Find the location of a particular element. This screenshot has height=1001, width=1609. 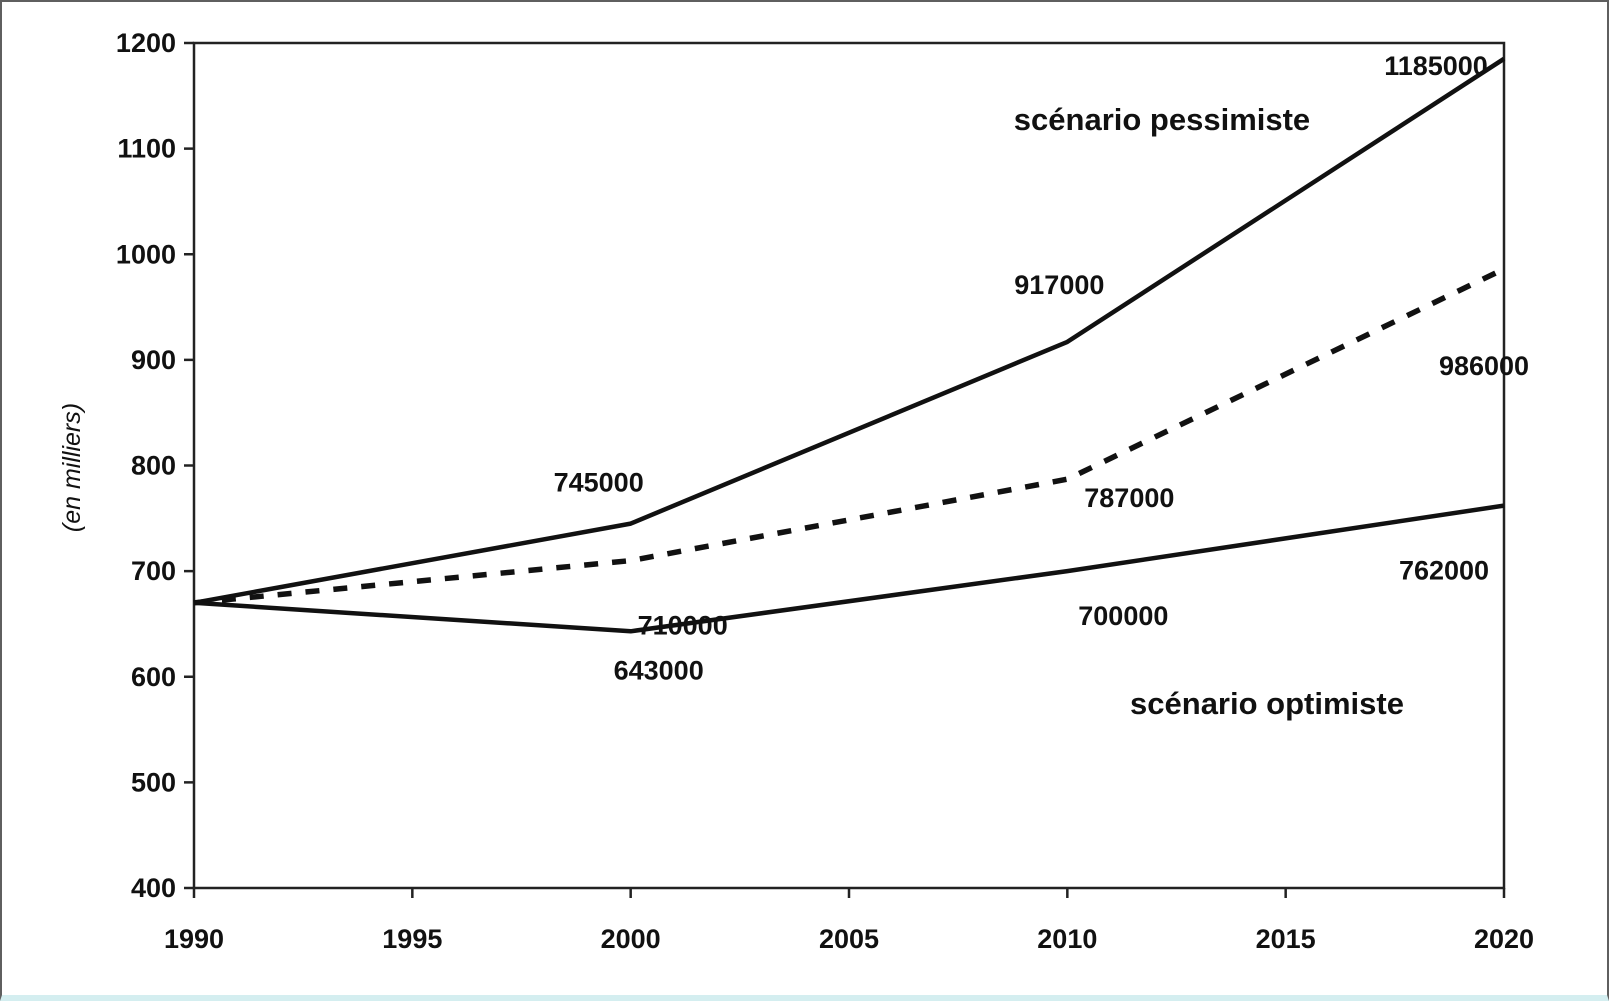

x-tick-label: 2020 is located at coordinates (1504, 939).